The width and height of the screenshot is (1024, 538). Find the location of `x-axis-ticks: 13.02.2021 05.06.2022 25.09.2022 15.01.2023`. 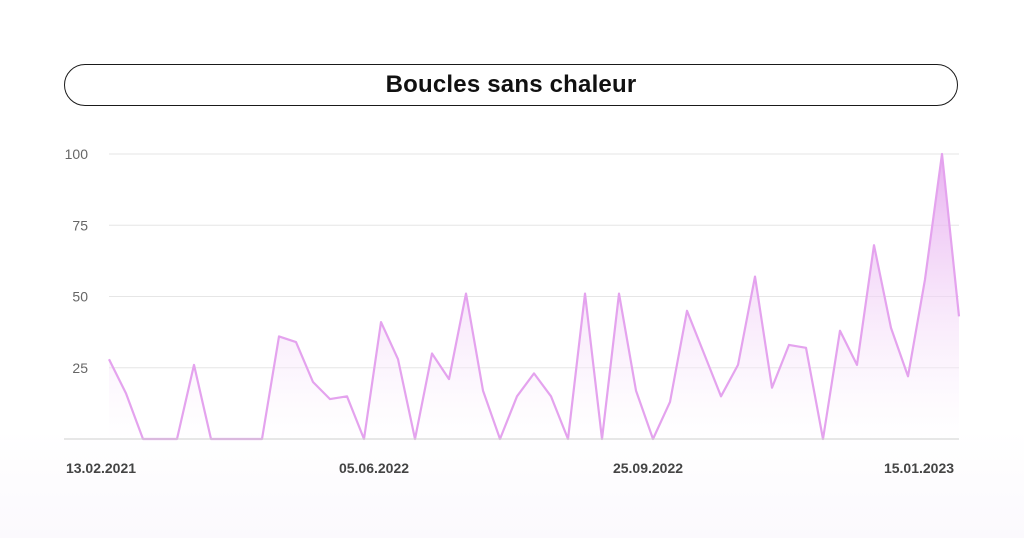

x-axis-ticks: 13.02.2021 05.06.2022 25.09.2022 15.01.2023 is located at coordinates (510, 468).